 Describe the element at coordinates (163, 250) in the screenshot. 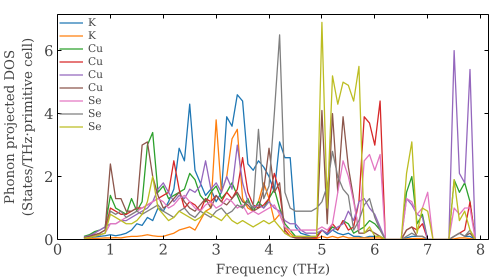

I see `x-tick-label: 2` at that location.